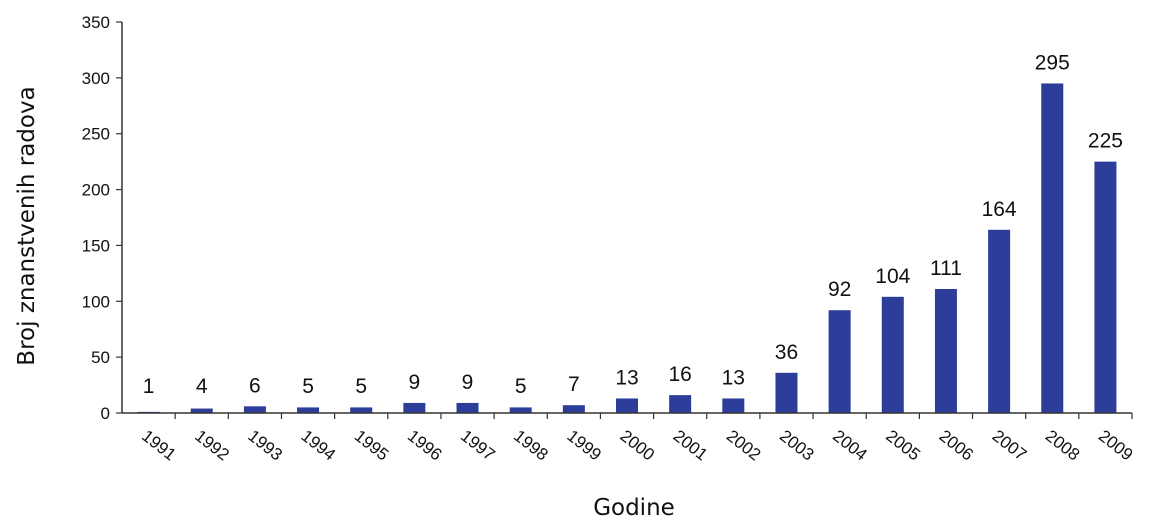 Image resolution: width=1165 pixels, height=524 pixels. Describe the element at coordinates (96, 78) in the screenshot. I see `y-tick-label: 300` at that location.